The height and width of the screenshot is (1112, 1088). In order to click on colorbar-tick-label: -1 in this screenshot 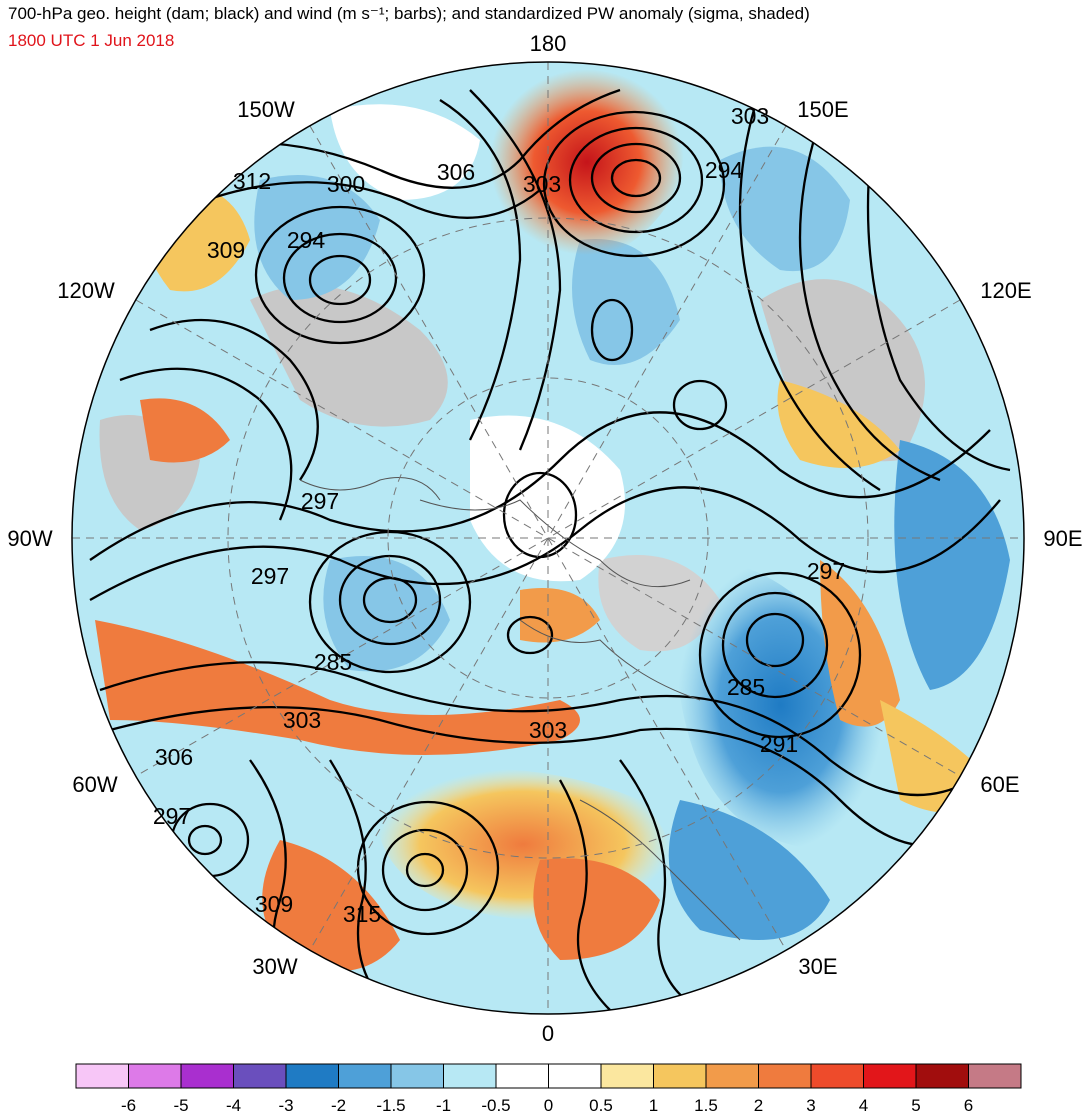, I will do `click(443, 1104)`.